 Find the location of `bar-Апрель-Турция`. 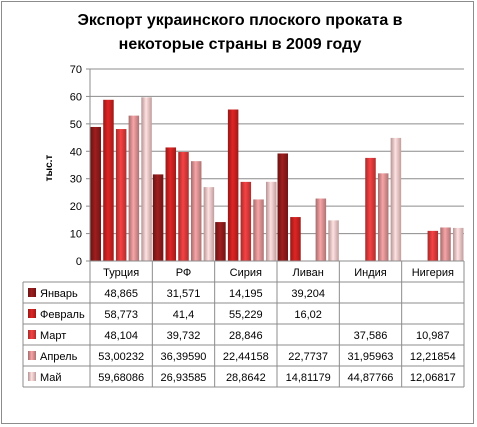

bar-Апрель-Турция is located at coordinates (134, 188).